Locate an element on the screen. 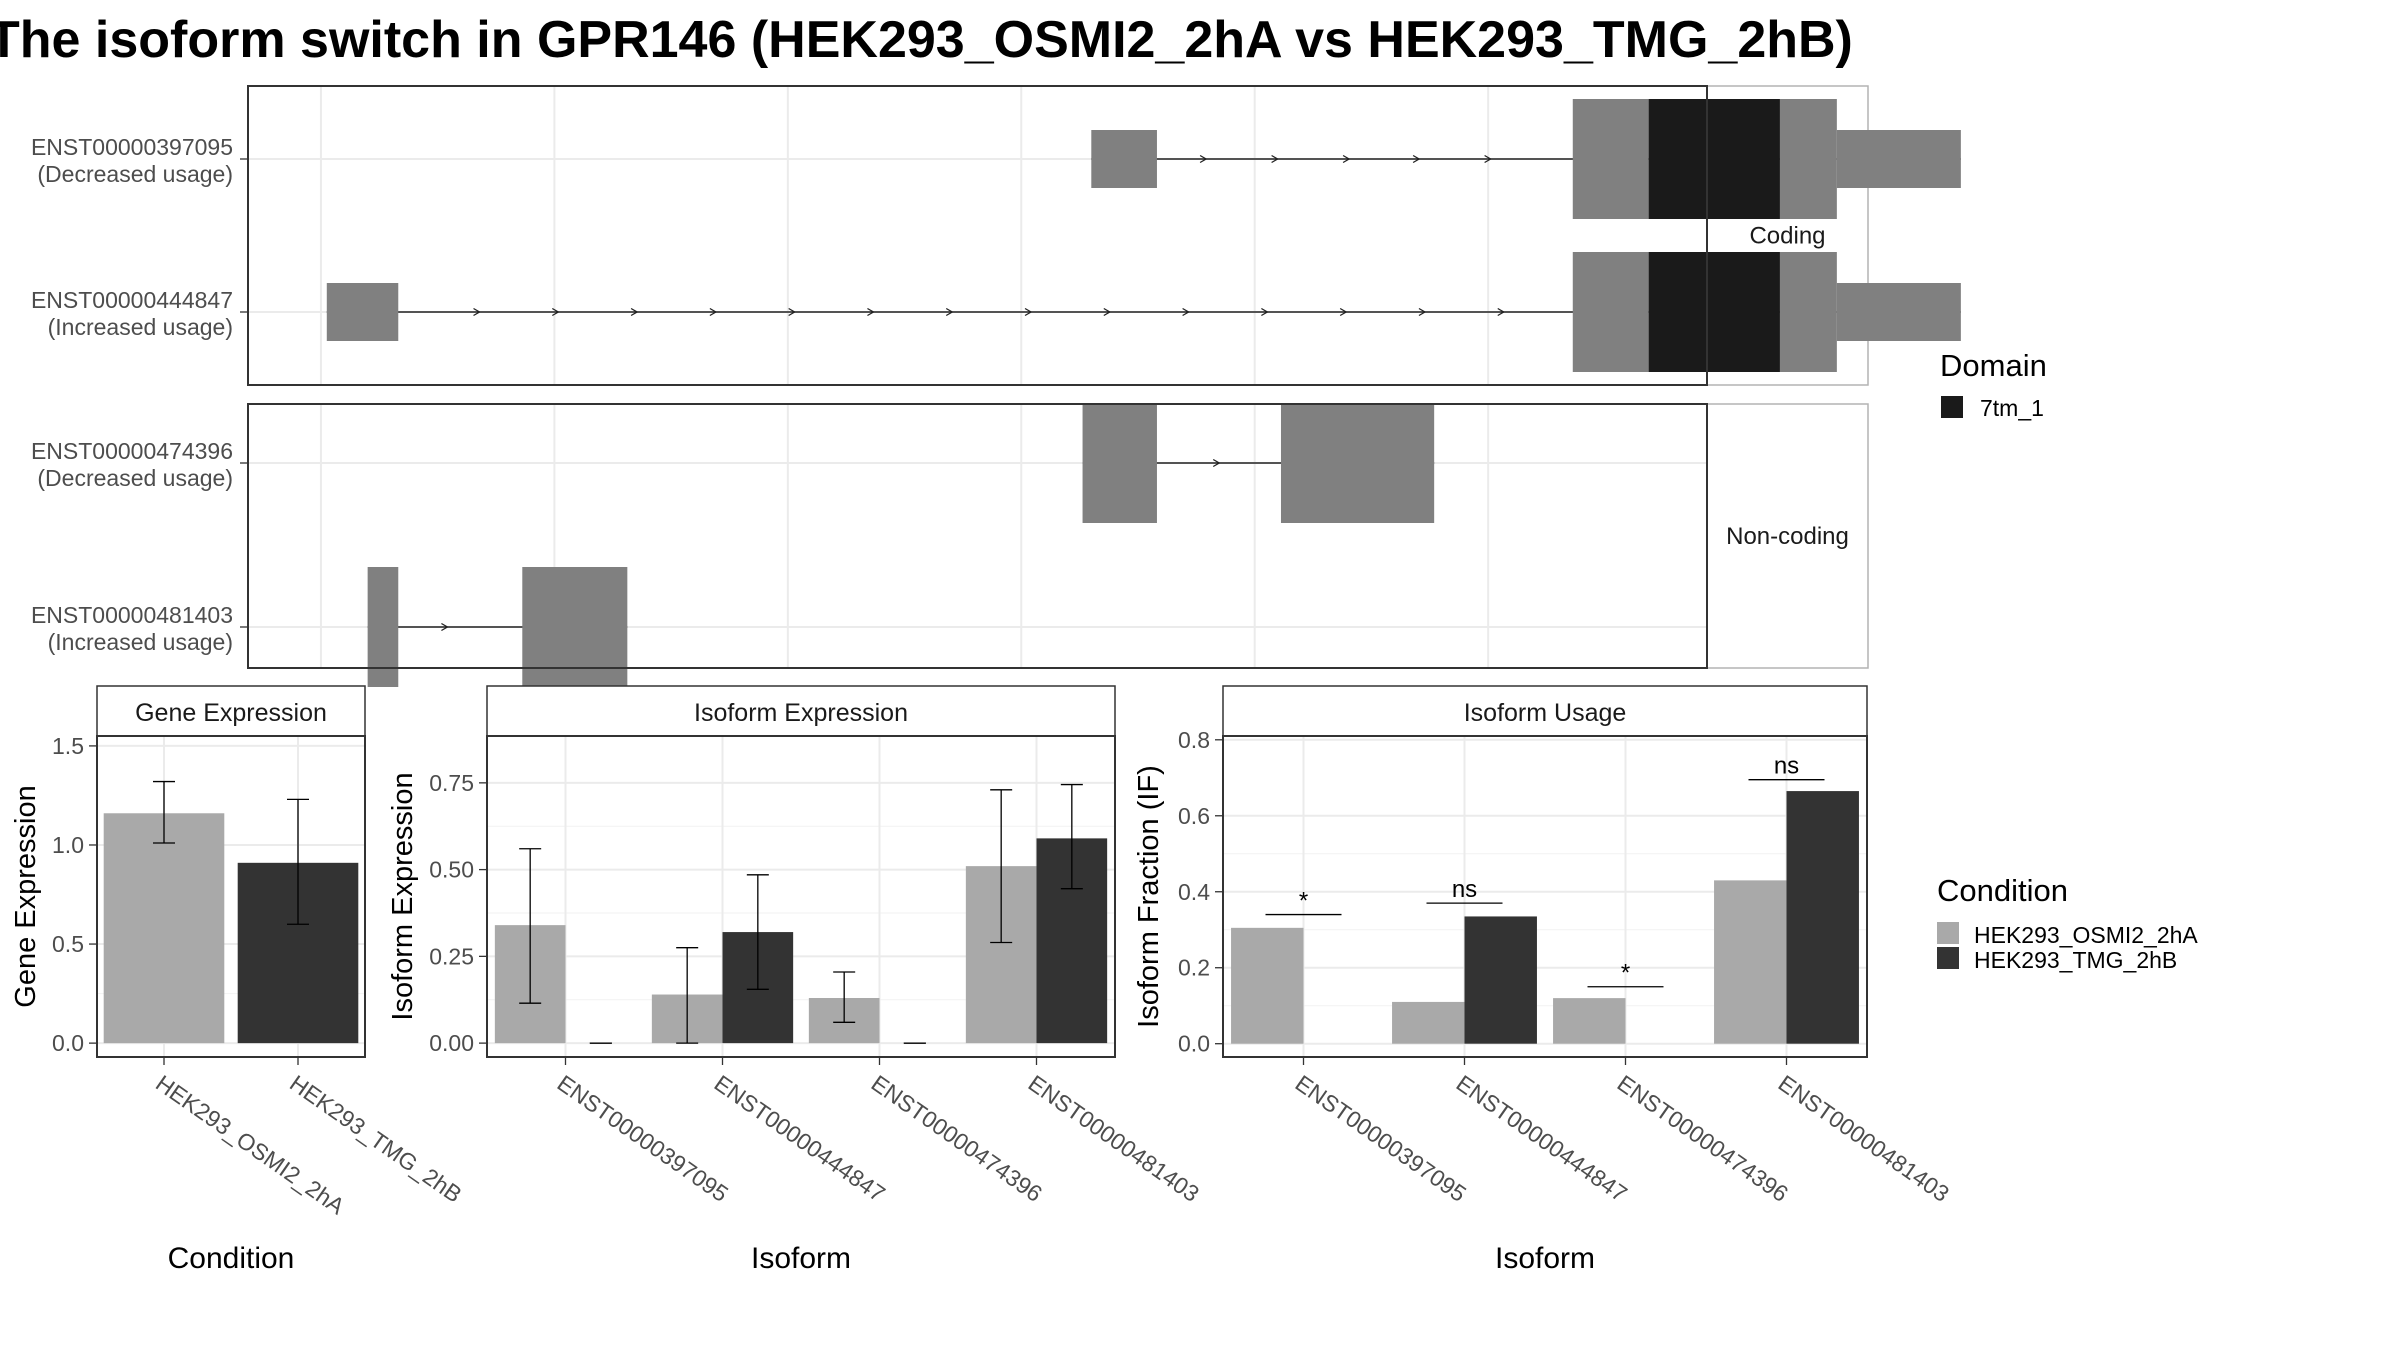 The height and width of the screenshot is (1350, 2400). isoform-ENST00000444847: ENST00000444847(Increased usage) is located at coordinates (996, 312).